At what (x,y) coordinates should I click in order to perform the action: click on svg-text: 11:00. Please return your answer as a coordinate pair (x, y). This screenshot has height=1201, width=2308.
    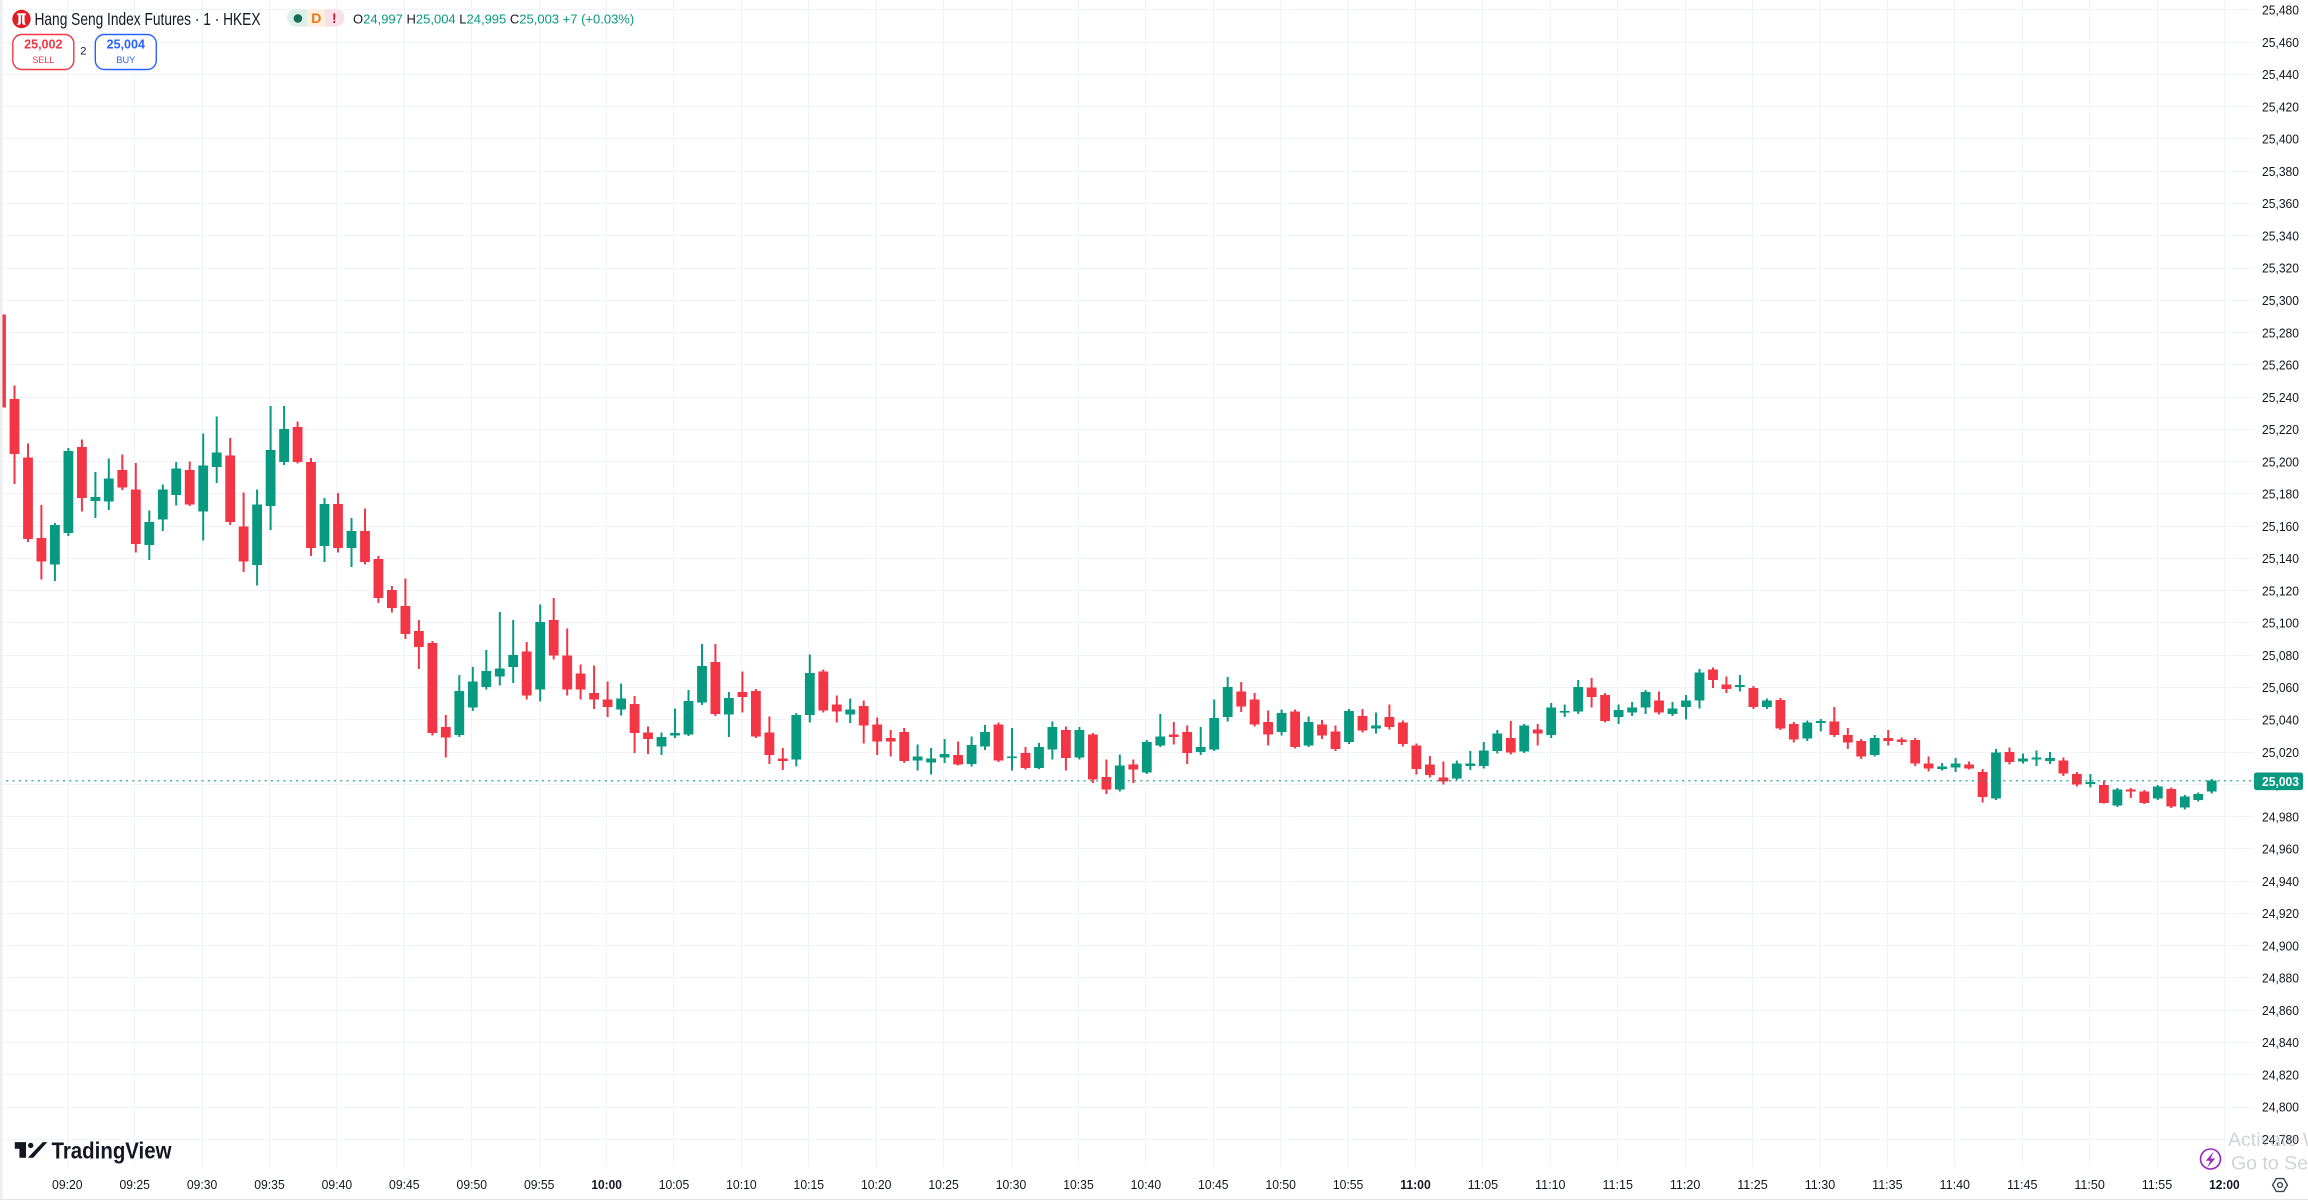
    Looking at the image, I should click on (1415, 1184).